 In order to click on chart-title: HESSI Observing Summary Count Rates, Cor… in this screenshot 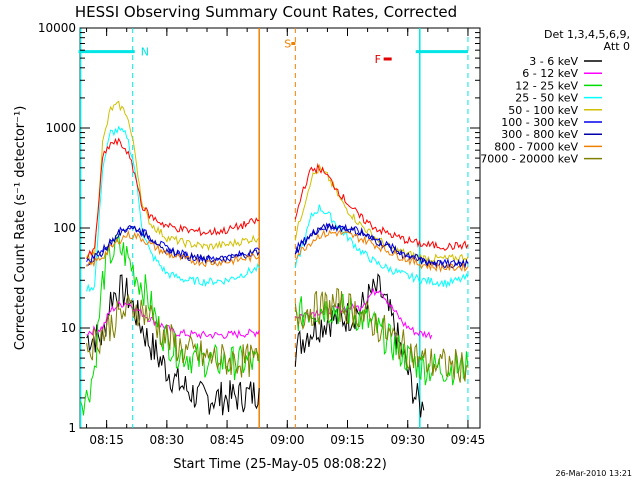, I will do `click(266, 12)`.